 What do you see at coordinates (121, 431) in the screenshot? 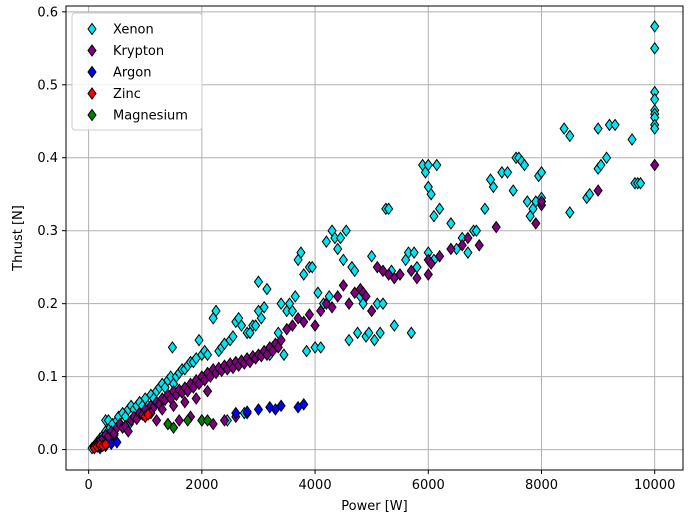
I see `series-zinc` at bounding box center [121, 431].